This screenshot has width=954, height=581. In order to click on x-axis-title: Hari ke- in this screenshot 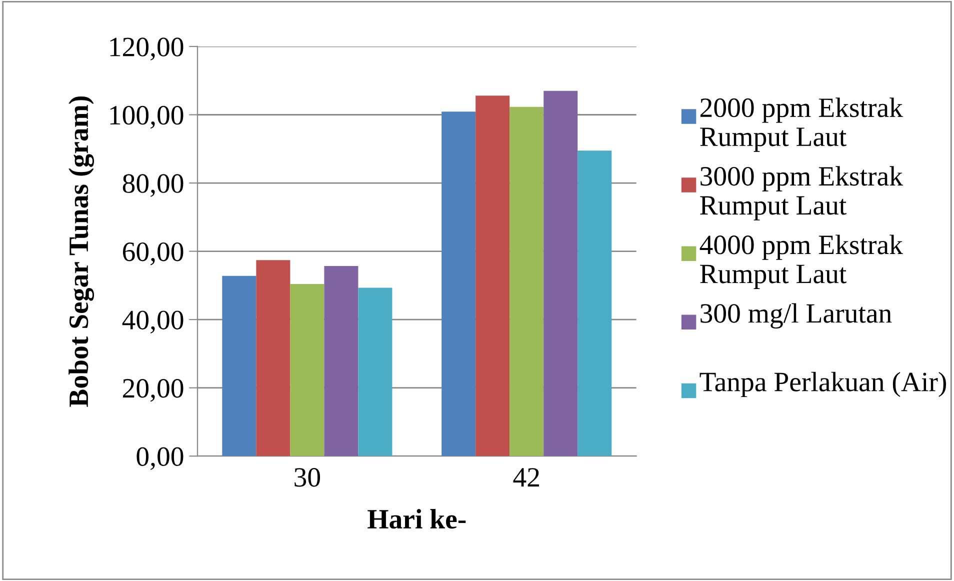, I will do `click(417, 519)`.